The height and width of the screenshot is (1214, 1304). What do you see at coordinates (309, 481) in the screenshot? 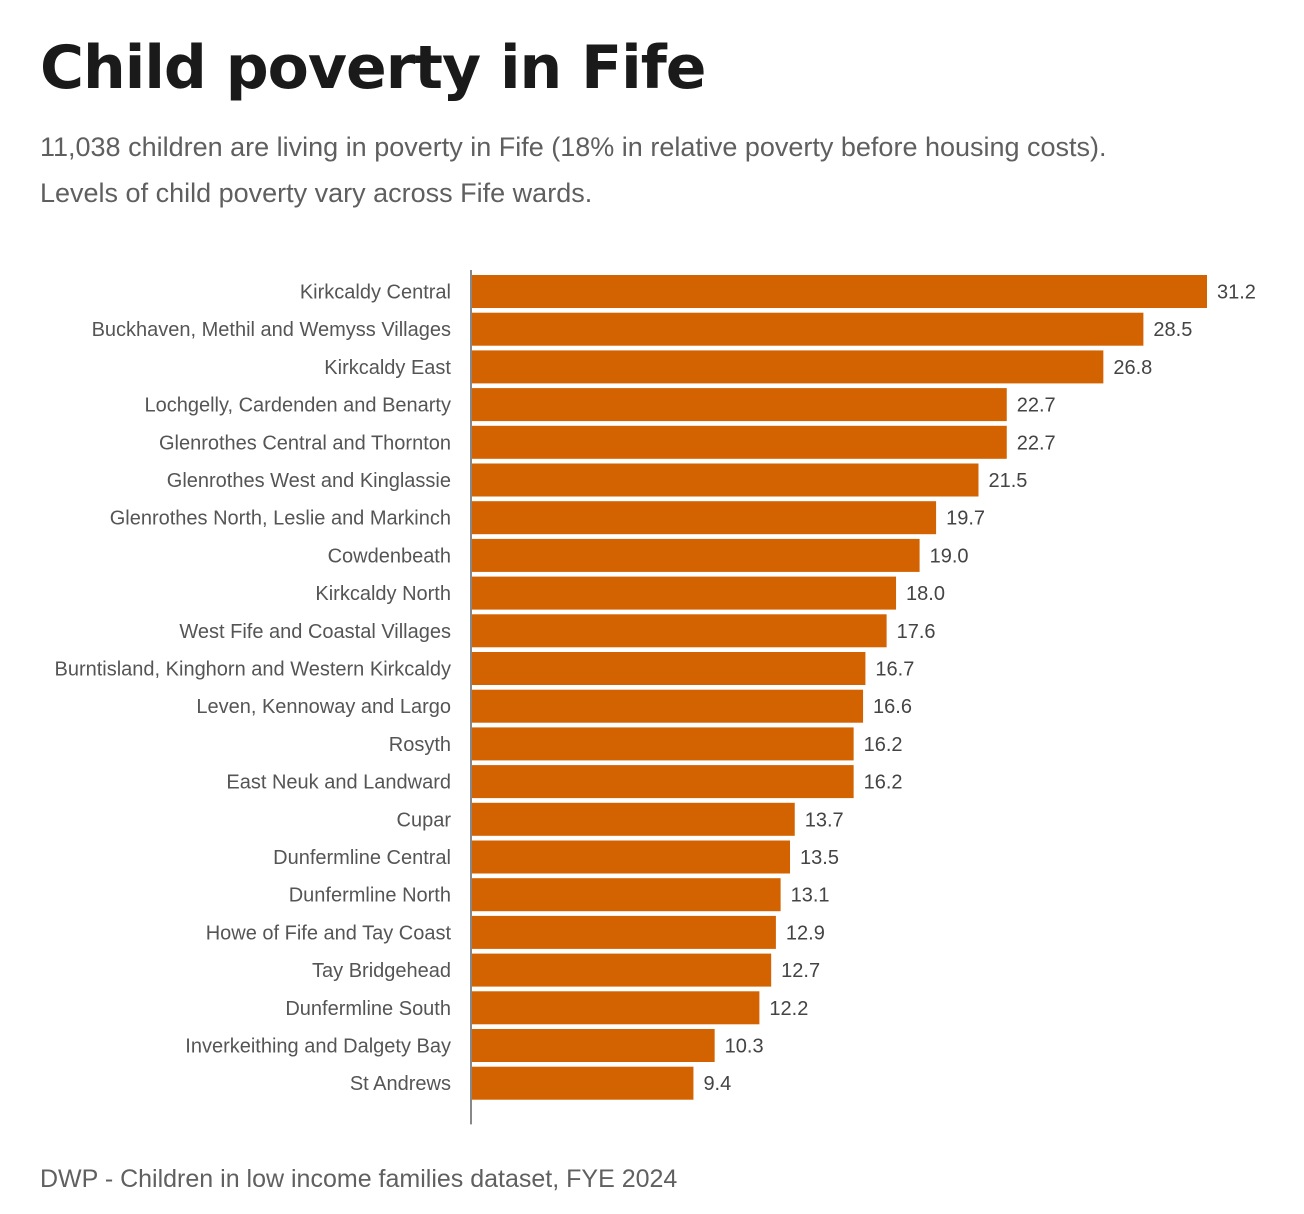
I see `category-label: Glenrothes West and Kinglassie` at bounding box center [309, 481].